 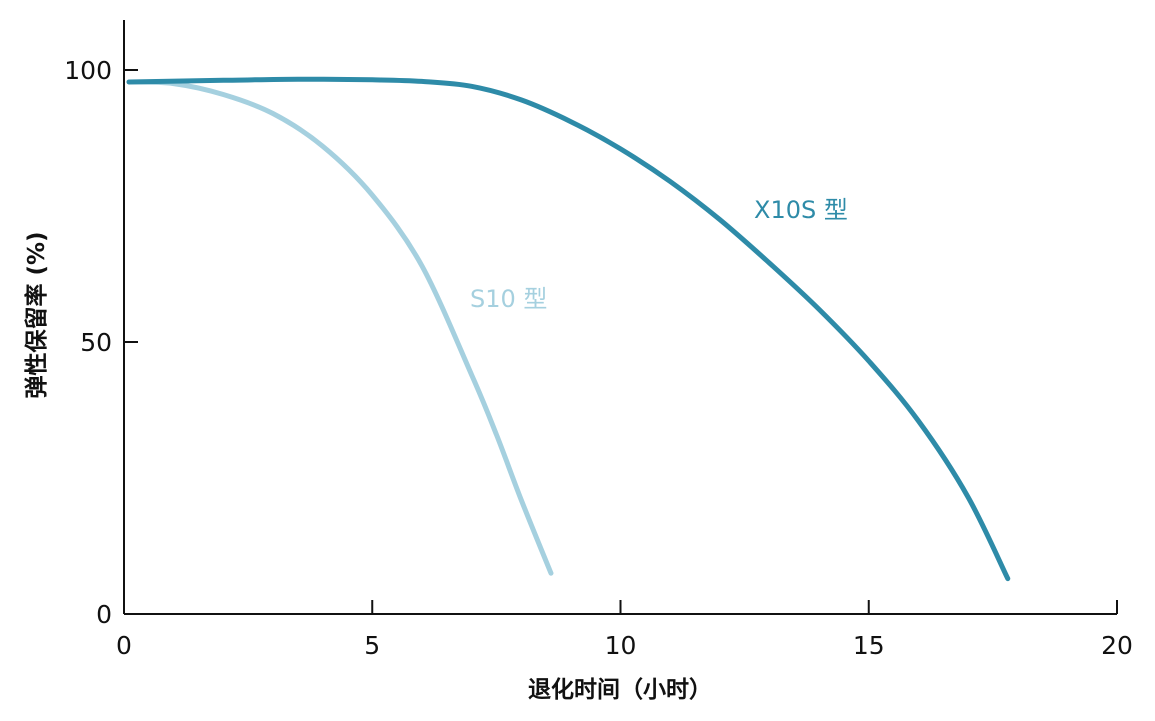 What do you see at coordinates (88, 70) in the screenshot?
I see `y-tick-label: 100` at bounding box center [88, 70].